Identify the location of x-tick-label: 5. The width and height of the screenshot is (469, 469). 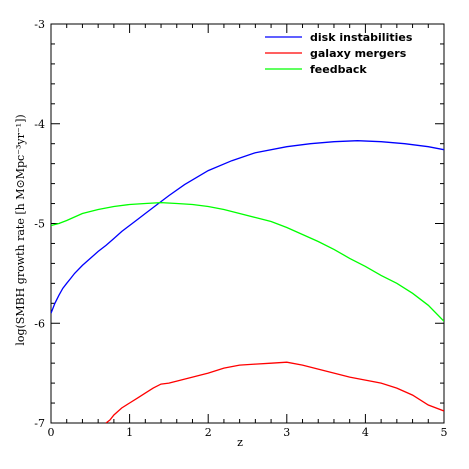
(444, 432).